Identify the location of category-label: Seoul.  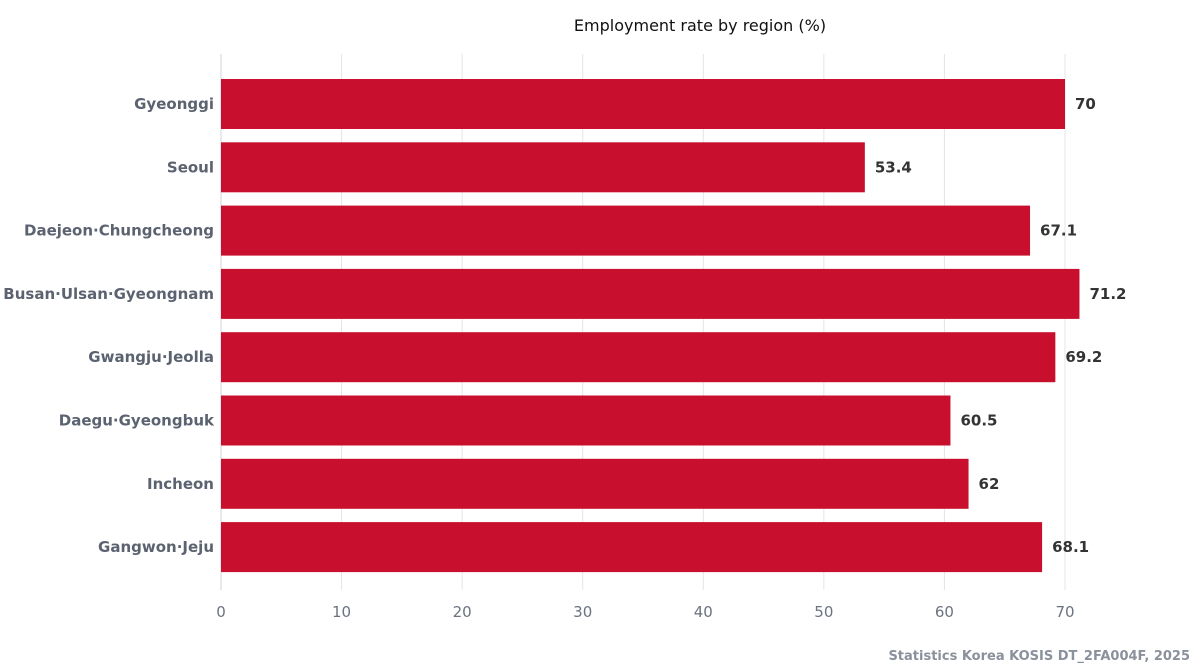
(190, 167).